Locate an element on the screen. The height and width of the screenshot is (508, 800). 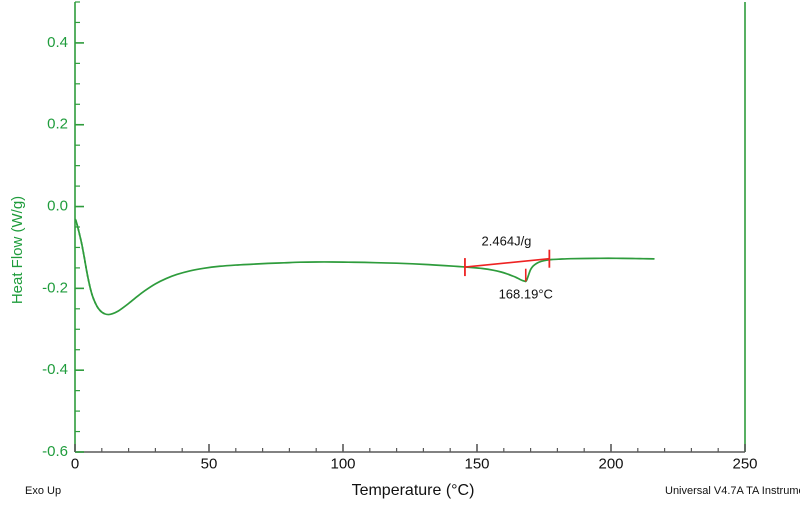
x-tick-label: 150 is located at coordinates (476, 463).